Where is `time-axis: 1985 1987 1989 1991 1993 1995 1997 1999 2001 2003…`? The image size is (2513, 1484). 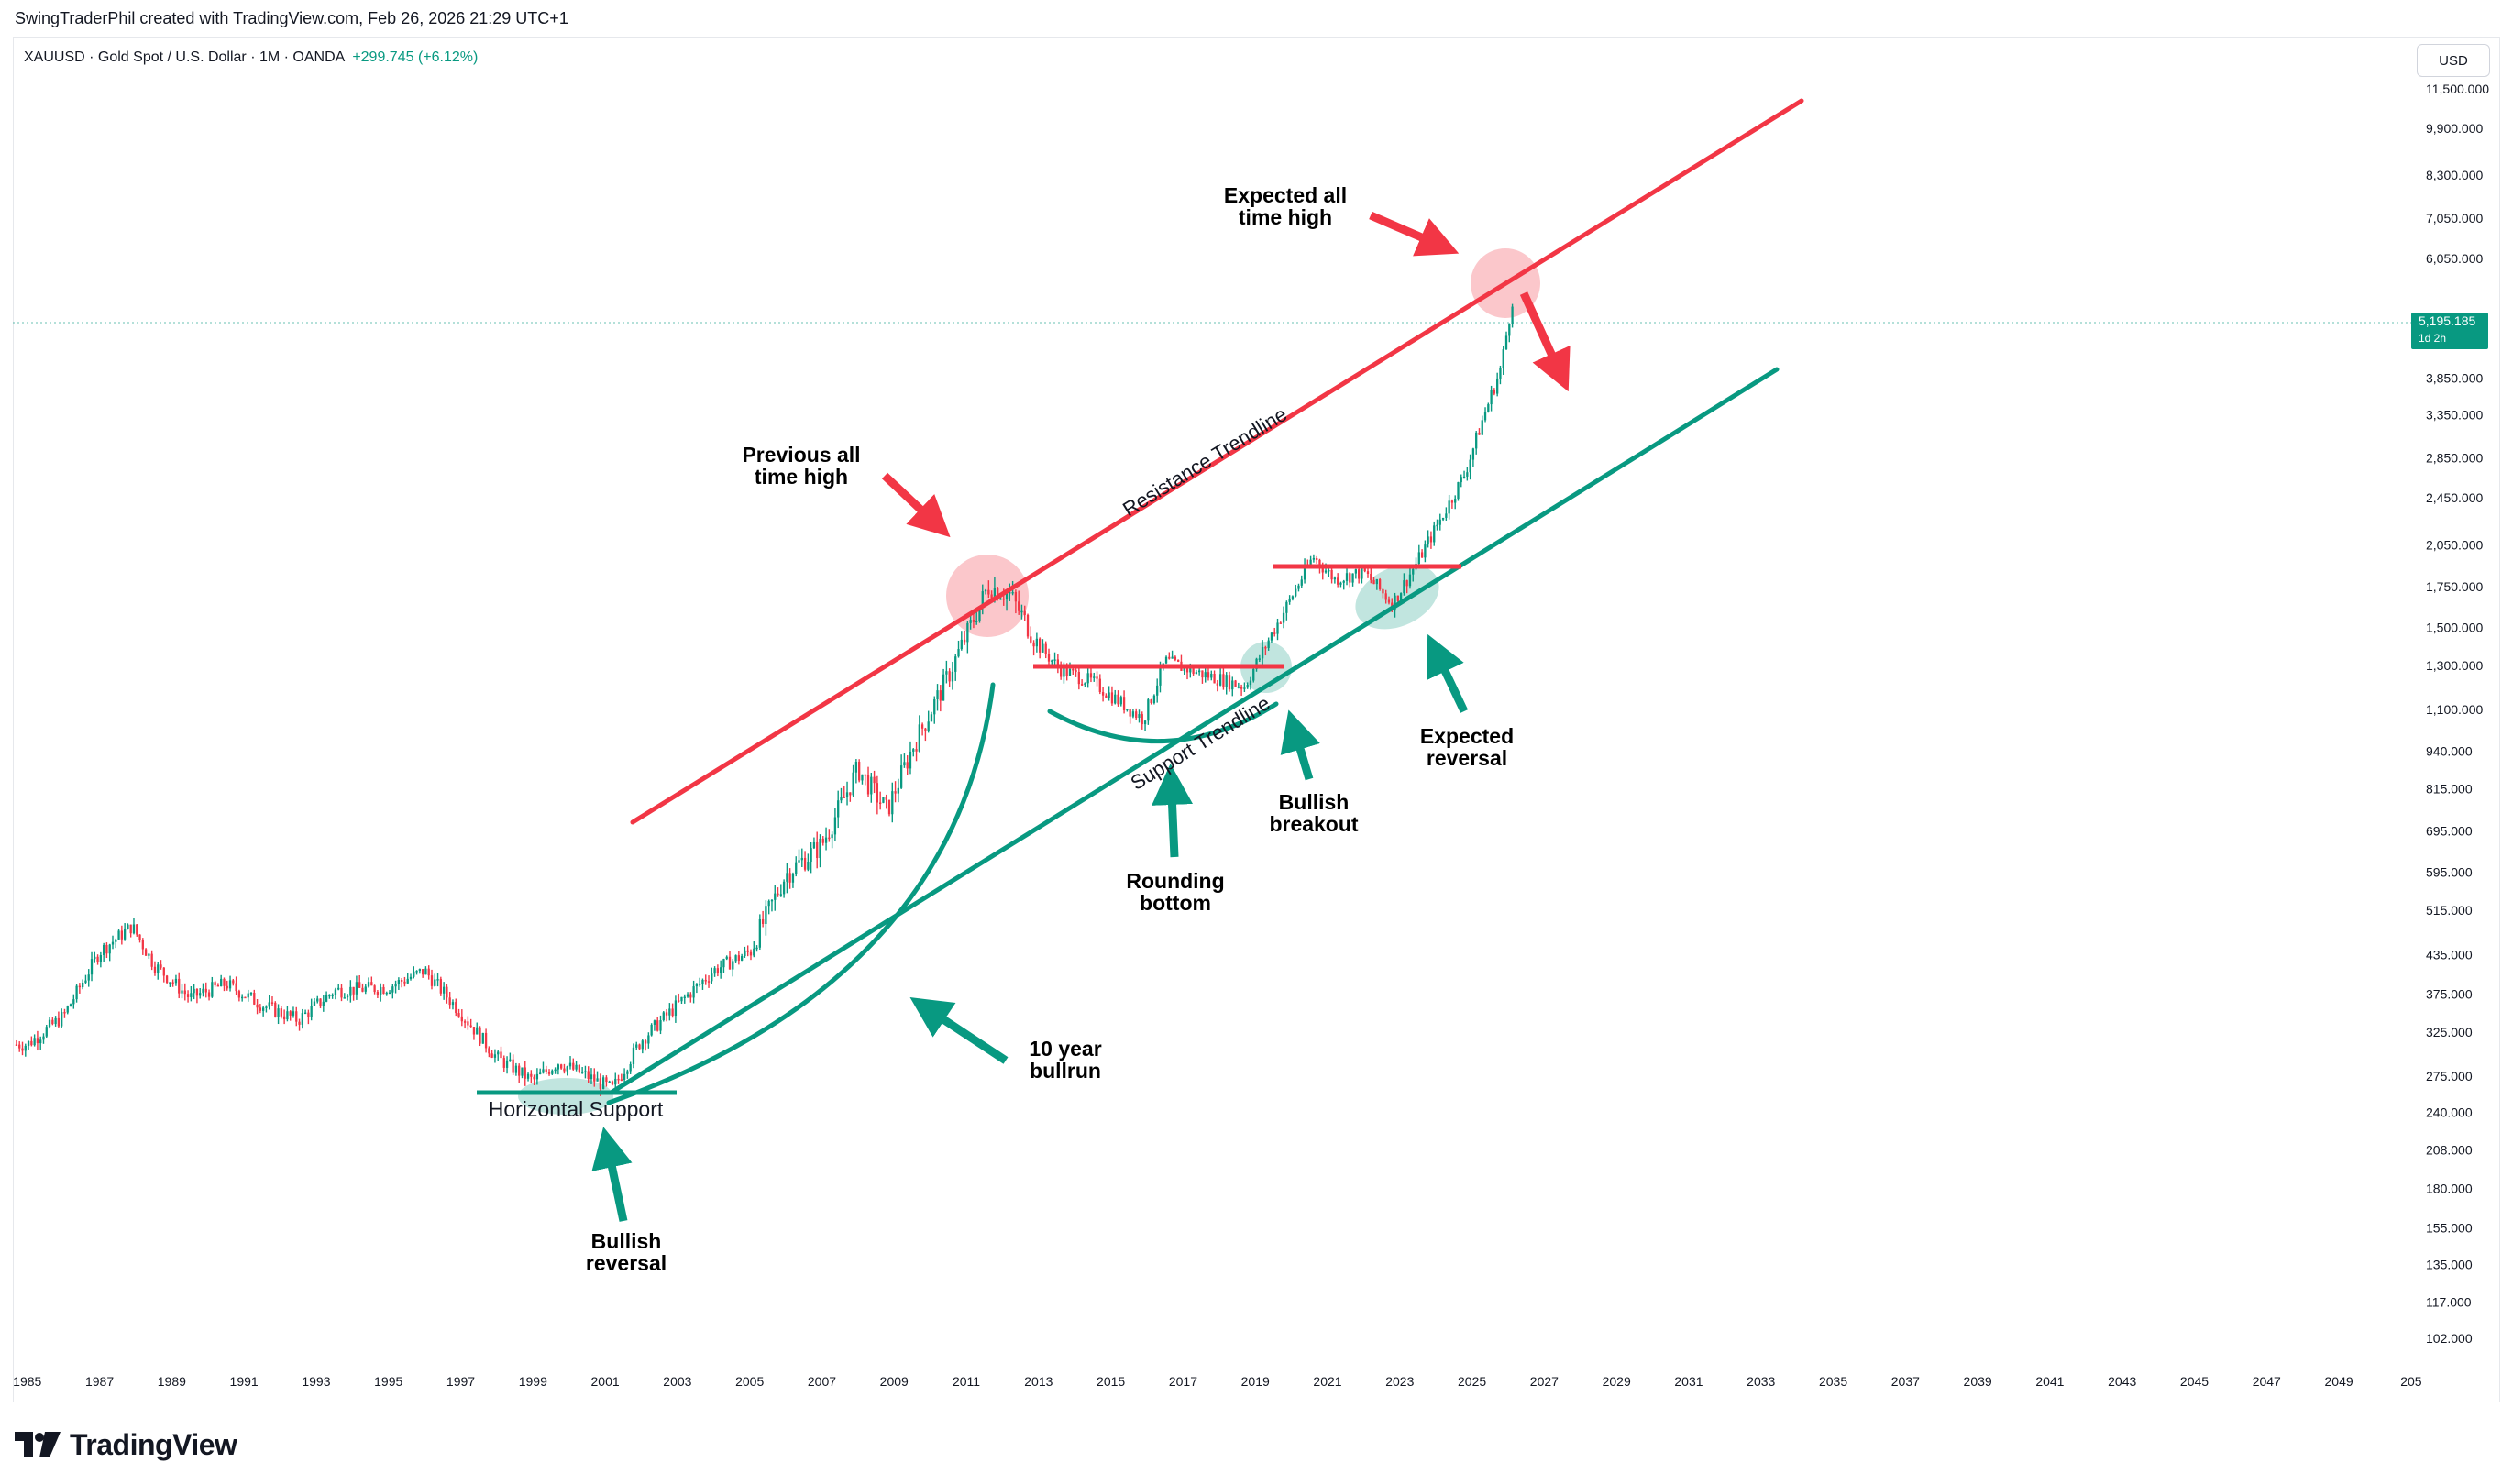 time-axis: 1985 1987 1989 1991 1993 1995 1997 1999 2001 2003… is located at coordinates (1217, 1381).